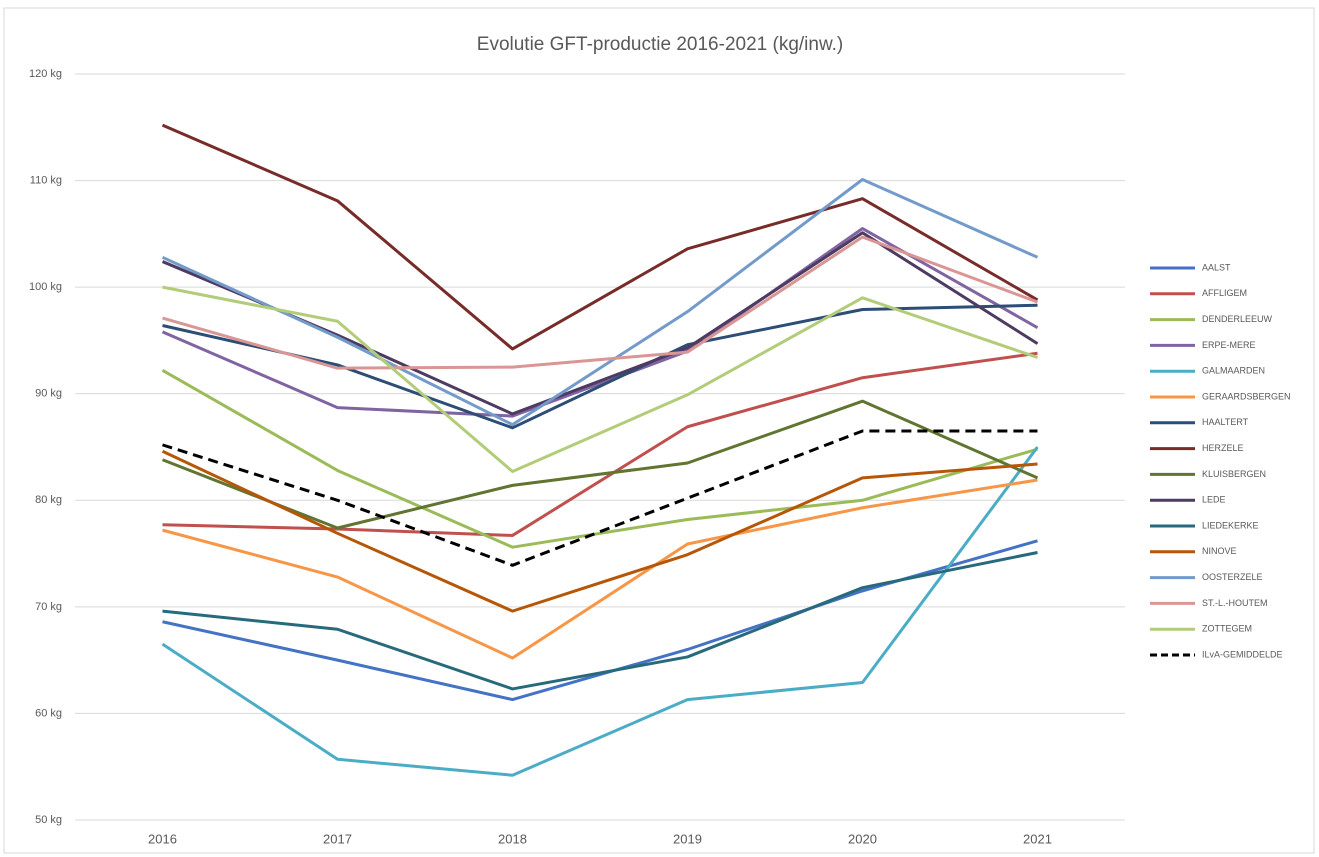  I want to click on legend-label: LIEDEKERKE, so click(1230, 525).